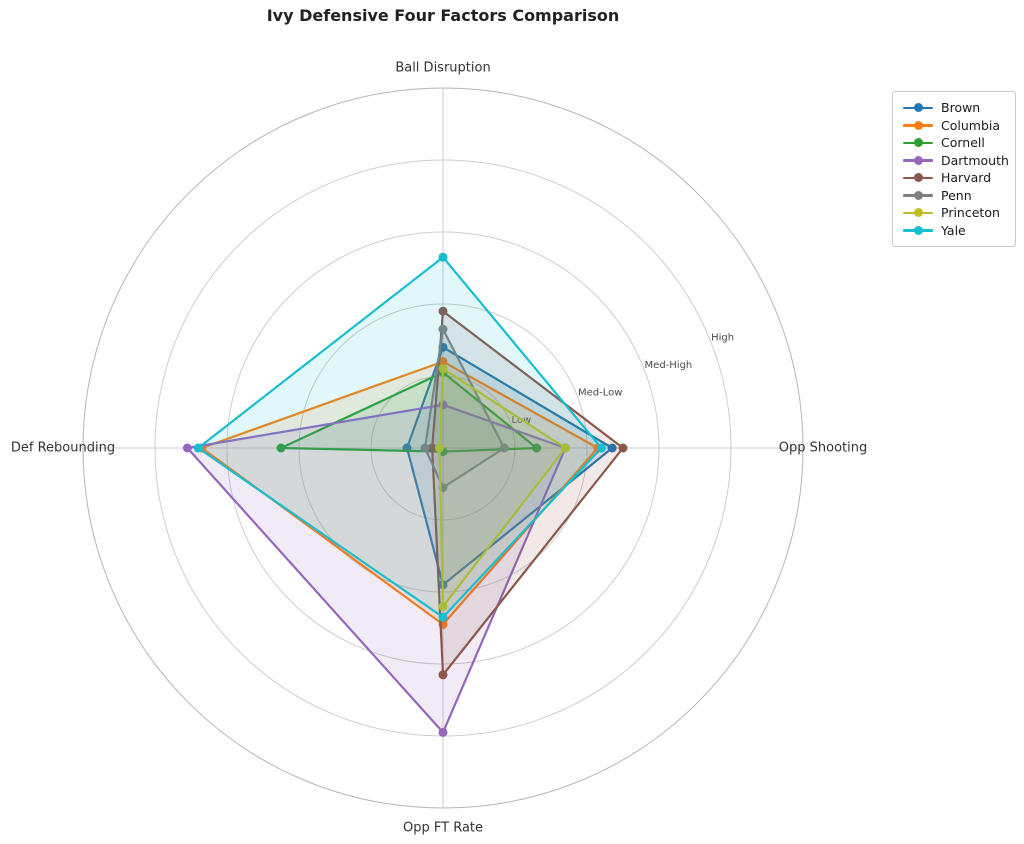 This screenshot has height=844, width=1024. What do you see at coordinates (376, 568) in the screenshot?
I see `series-dartmouth-fill` at bounding box center [376, 568].